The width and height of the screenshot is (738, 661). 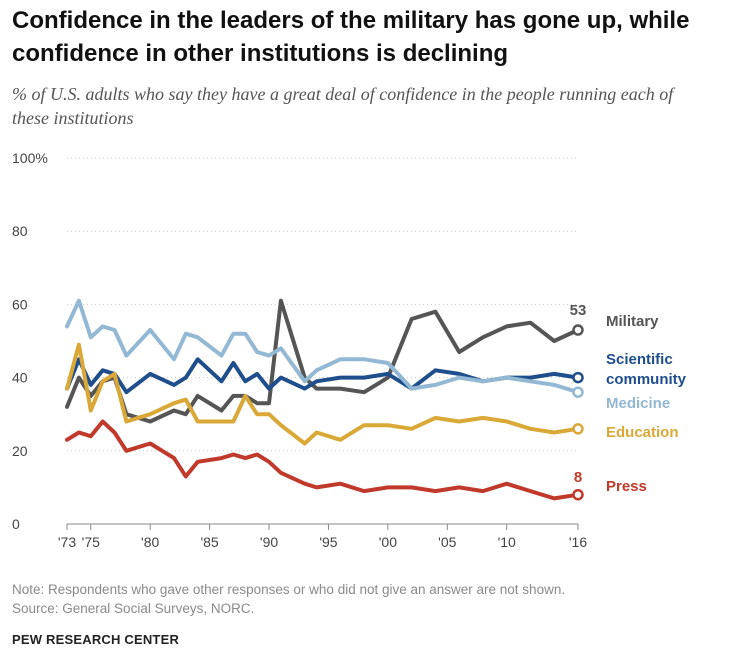 I want to click on end-value-military: 53, so click(x=578, y=310).